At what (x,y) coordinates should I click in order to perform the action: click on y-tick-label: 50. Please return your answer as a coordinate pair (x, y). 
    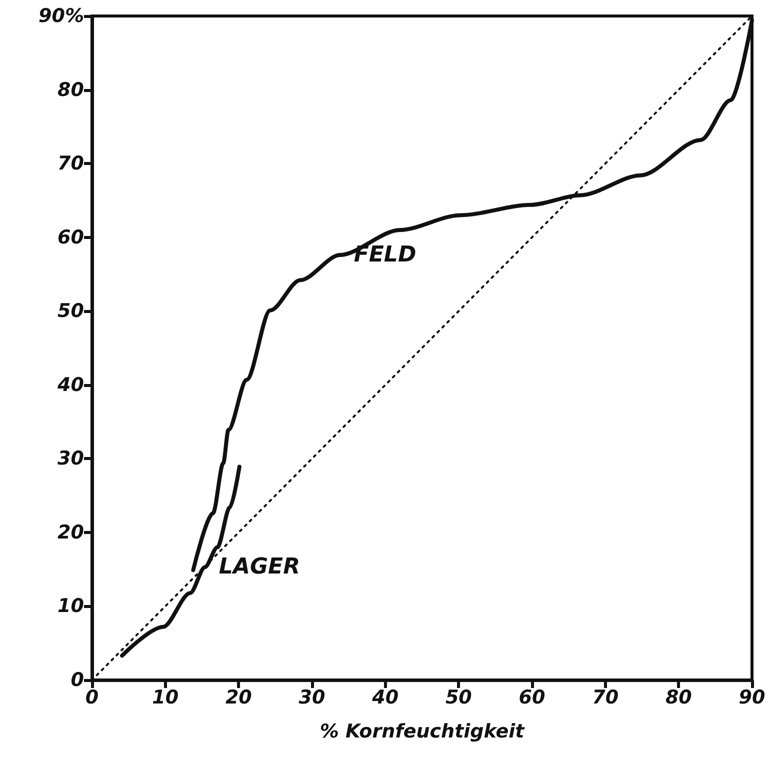
    Looking at the image, I should click on (71, 311).